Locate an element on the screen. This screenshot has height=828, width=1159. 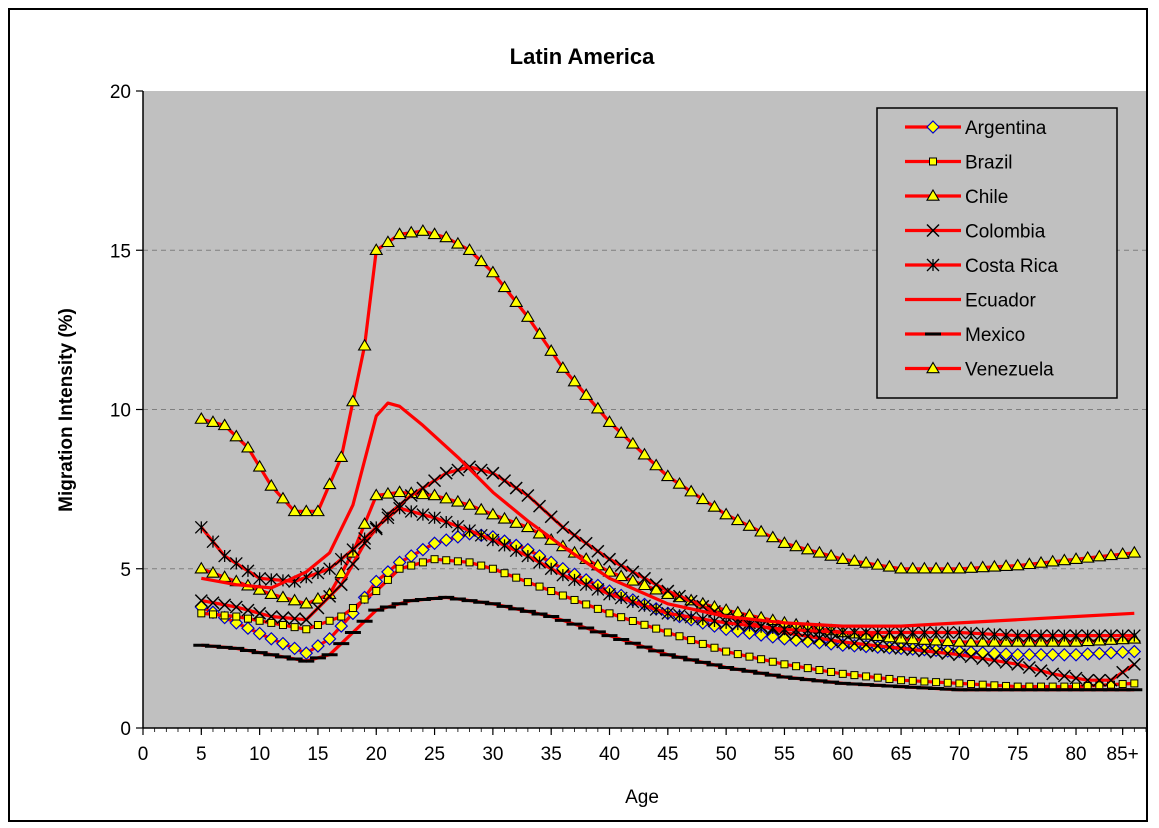
x-tick-label-3: 15 is located at coordinates (317, 754).